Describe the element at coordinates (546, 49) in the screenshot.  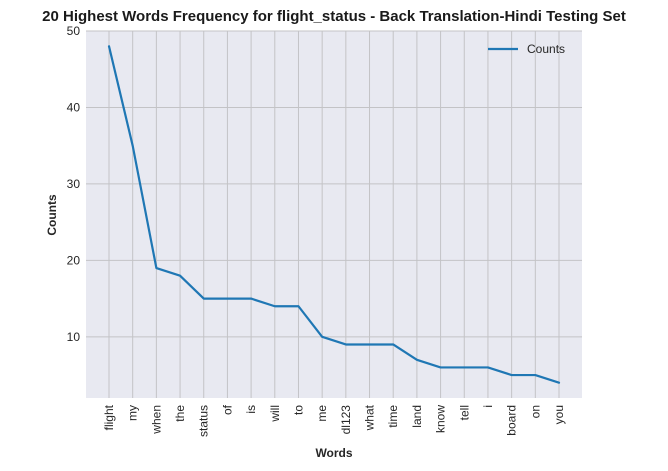
I see `legend-label-counts: Counts` at that location.